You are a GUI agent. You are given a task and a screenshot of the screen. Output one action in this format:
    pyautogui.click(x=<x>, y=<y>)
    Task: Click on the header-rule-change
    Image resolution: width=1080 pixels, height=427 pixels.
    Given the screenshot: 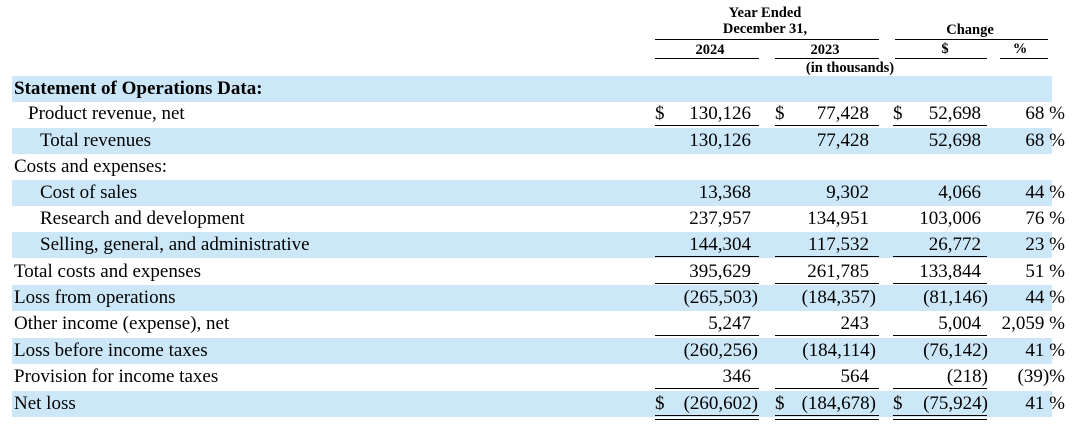 What is the action you would take?
    pyautogui.click(x=971, y=39)
    